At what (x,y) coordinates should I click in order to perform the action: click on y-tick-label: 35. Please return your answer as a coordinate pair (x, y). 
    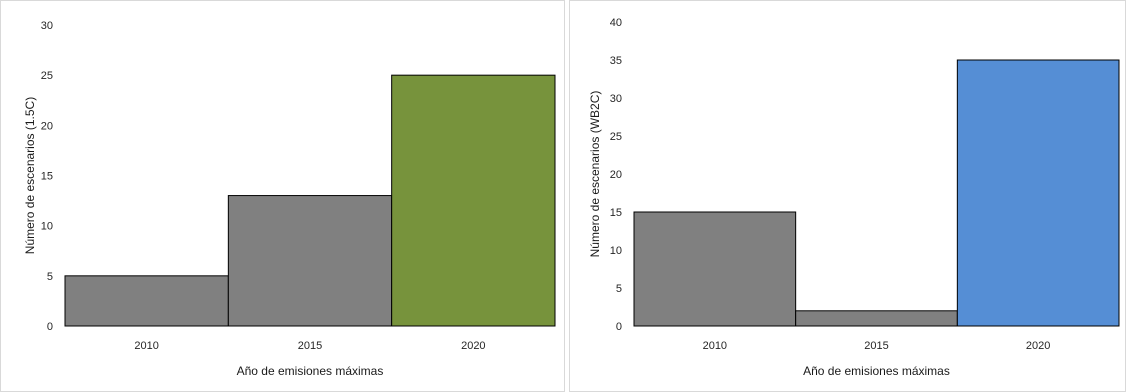
    Looking at the image, I should click on (616, 61).